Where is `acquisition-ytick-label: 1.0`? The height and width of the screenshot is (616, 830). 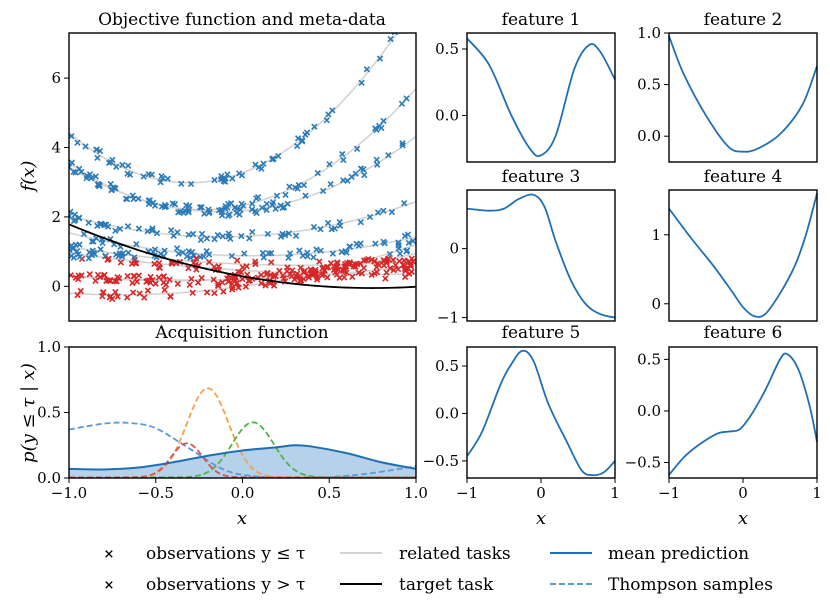 acquisition-ytick-label: 1.0 is located at coordinates (49, 347).